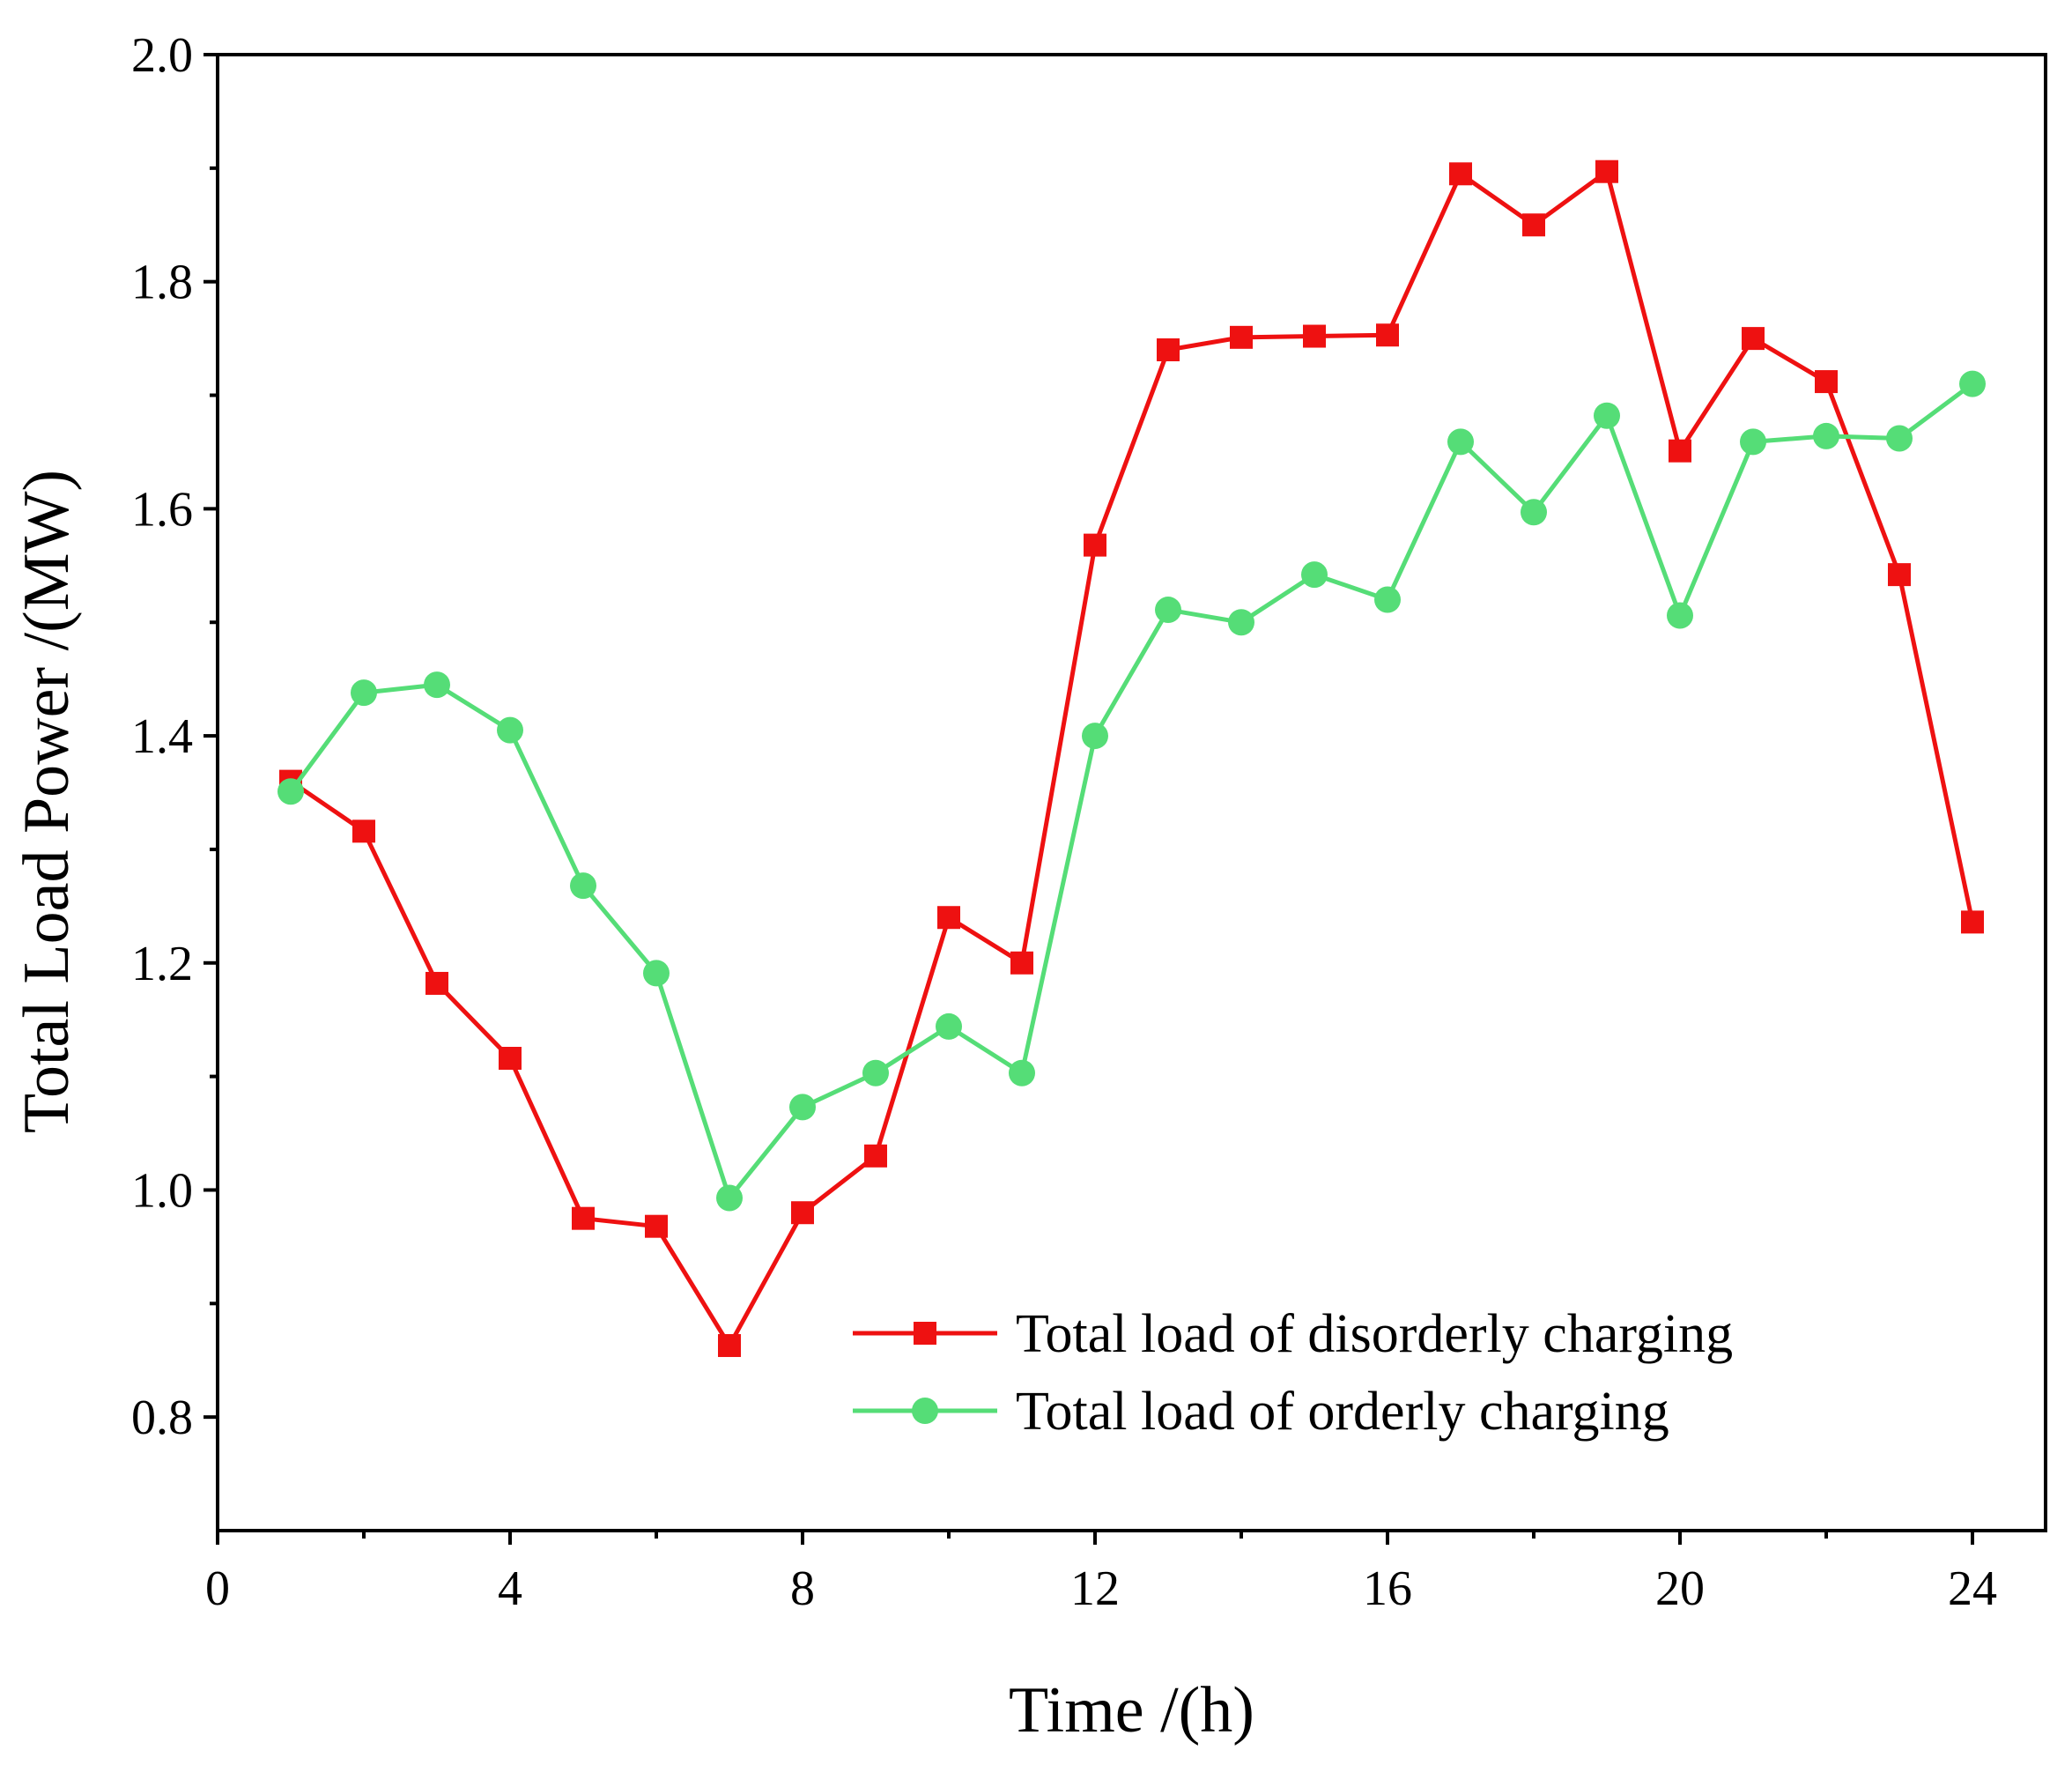 Image resolution: width=2072 pixels, height=1765 pixels. I want to click on y-tick-label: 1.6, so click(162, 510).